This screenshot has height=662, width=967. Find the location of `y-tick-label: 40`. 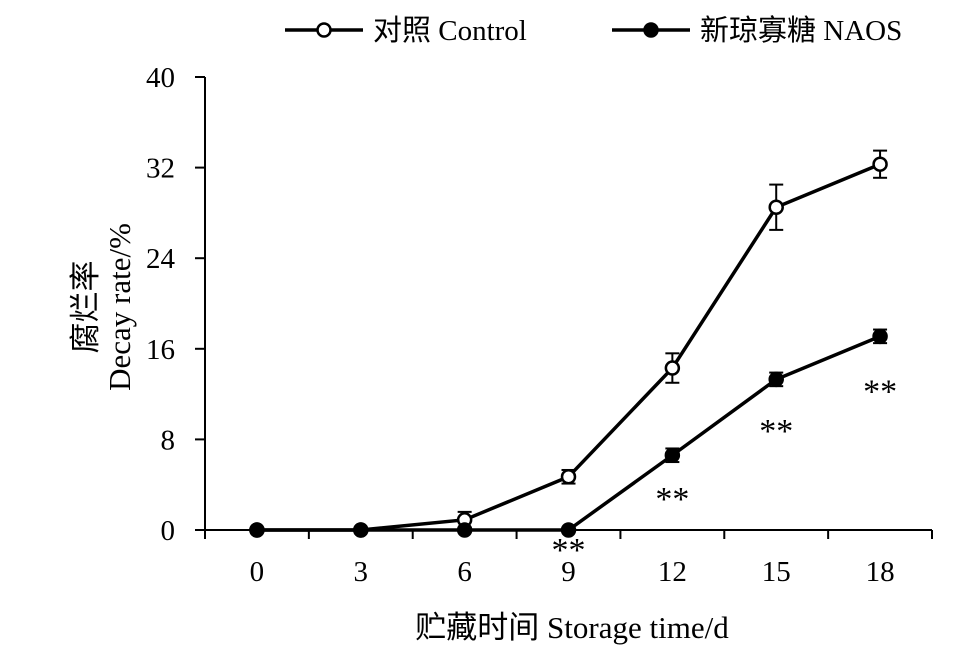

y-tick-label: 40 is located at coordinates (160, 78).